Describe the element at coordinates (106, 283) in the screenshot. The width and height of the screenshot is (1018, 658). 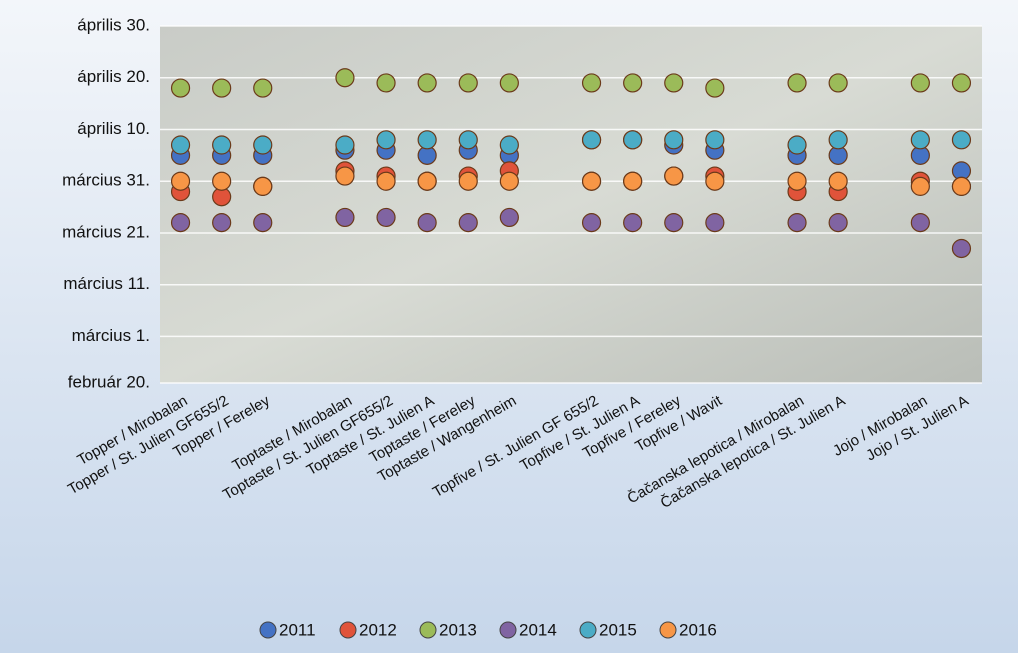
I see `y-tick-label: március 11.` at that location.